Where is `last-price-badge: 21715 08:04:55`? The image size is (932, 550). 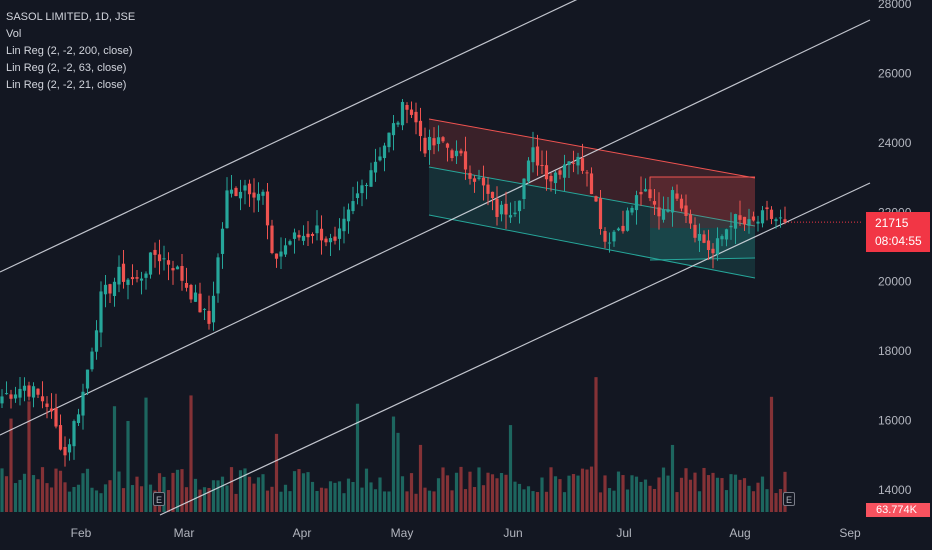
last-price-badge: 21715 08:04:55 is located at coordinates (898, 232).